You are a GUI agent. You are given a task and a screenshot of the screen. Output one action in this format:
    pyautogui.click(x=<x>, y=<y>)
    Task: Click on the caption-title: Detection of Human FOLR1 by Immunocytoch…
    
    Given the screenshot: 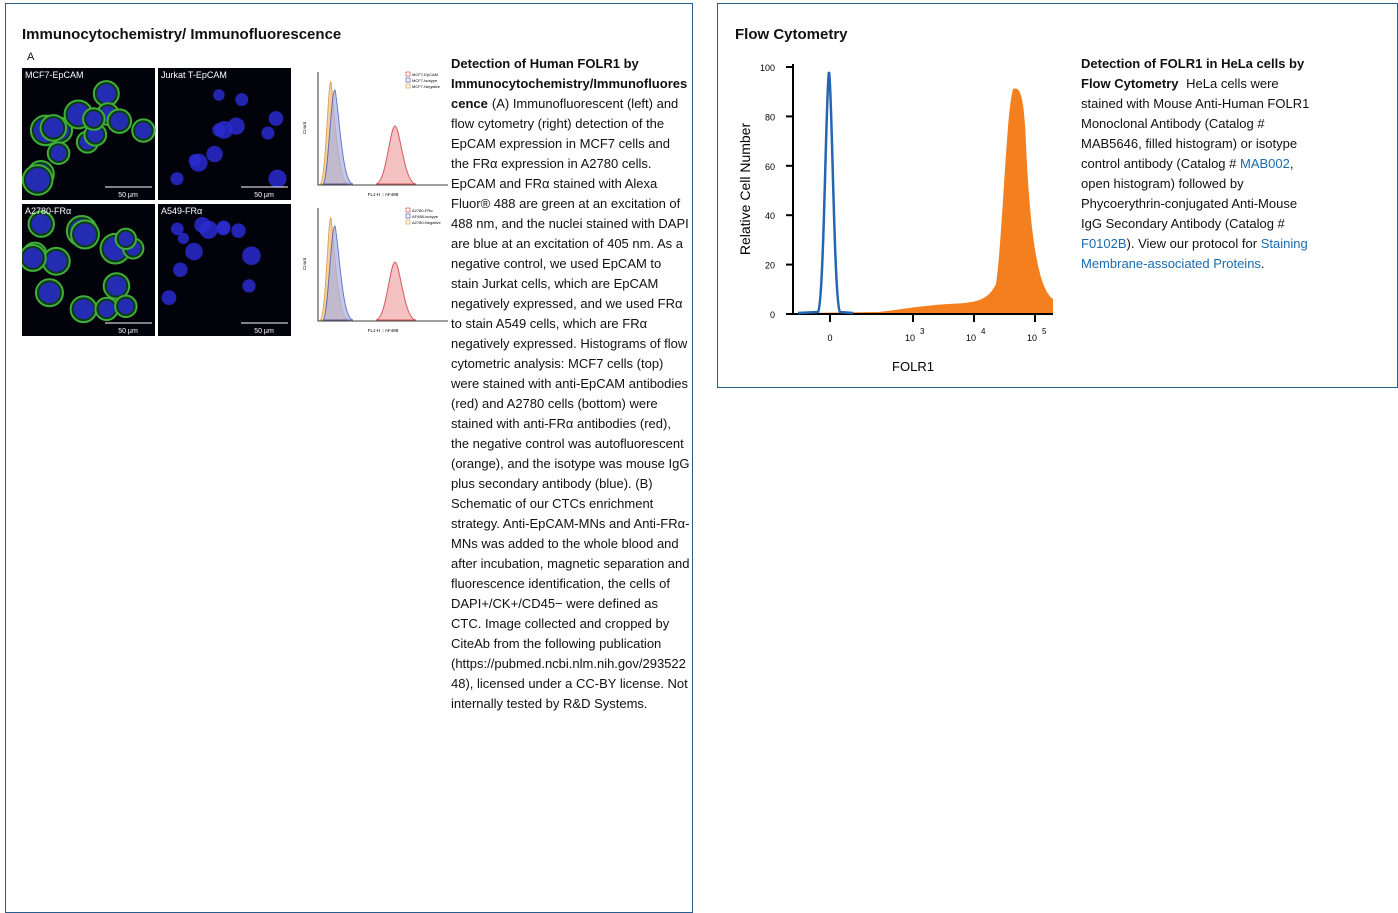 What is the action you would take?
    pyautogui.click(x=569, y=83)
    